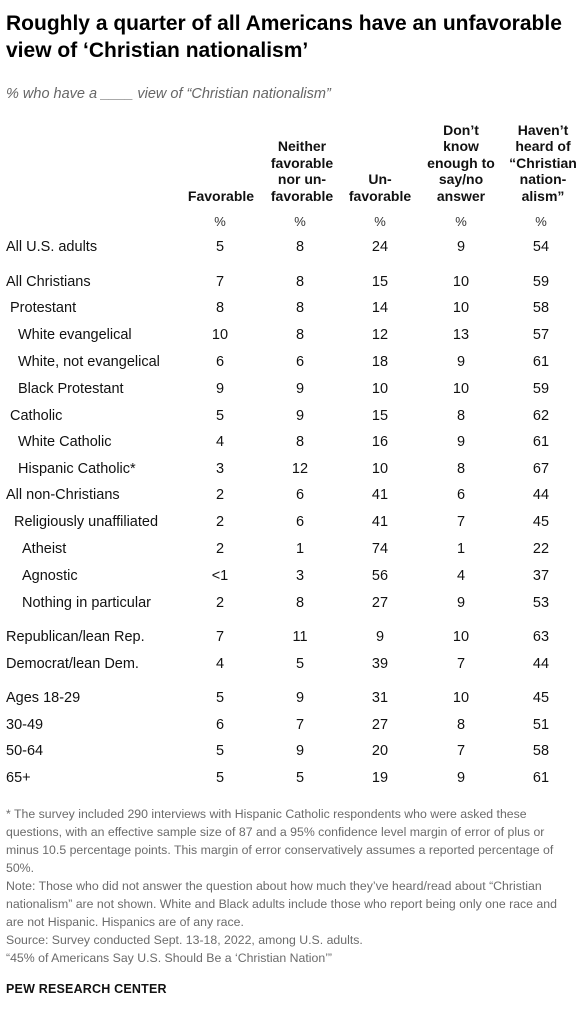 The height and width of the screenshot is (1024, 587). I want to click on table-cell: 1, so click(300, 549).